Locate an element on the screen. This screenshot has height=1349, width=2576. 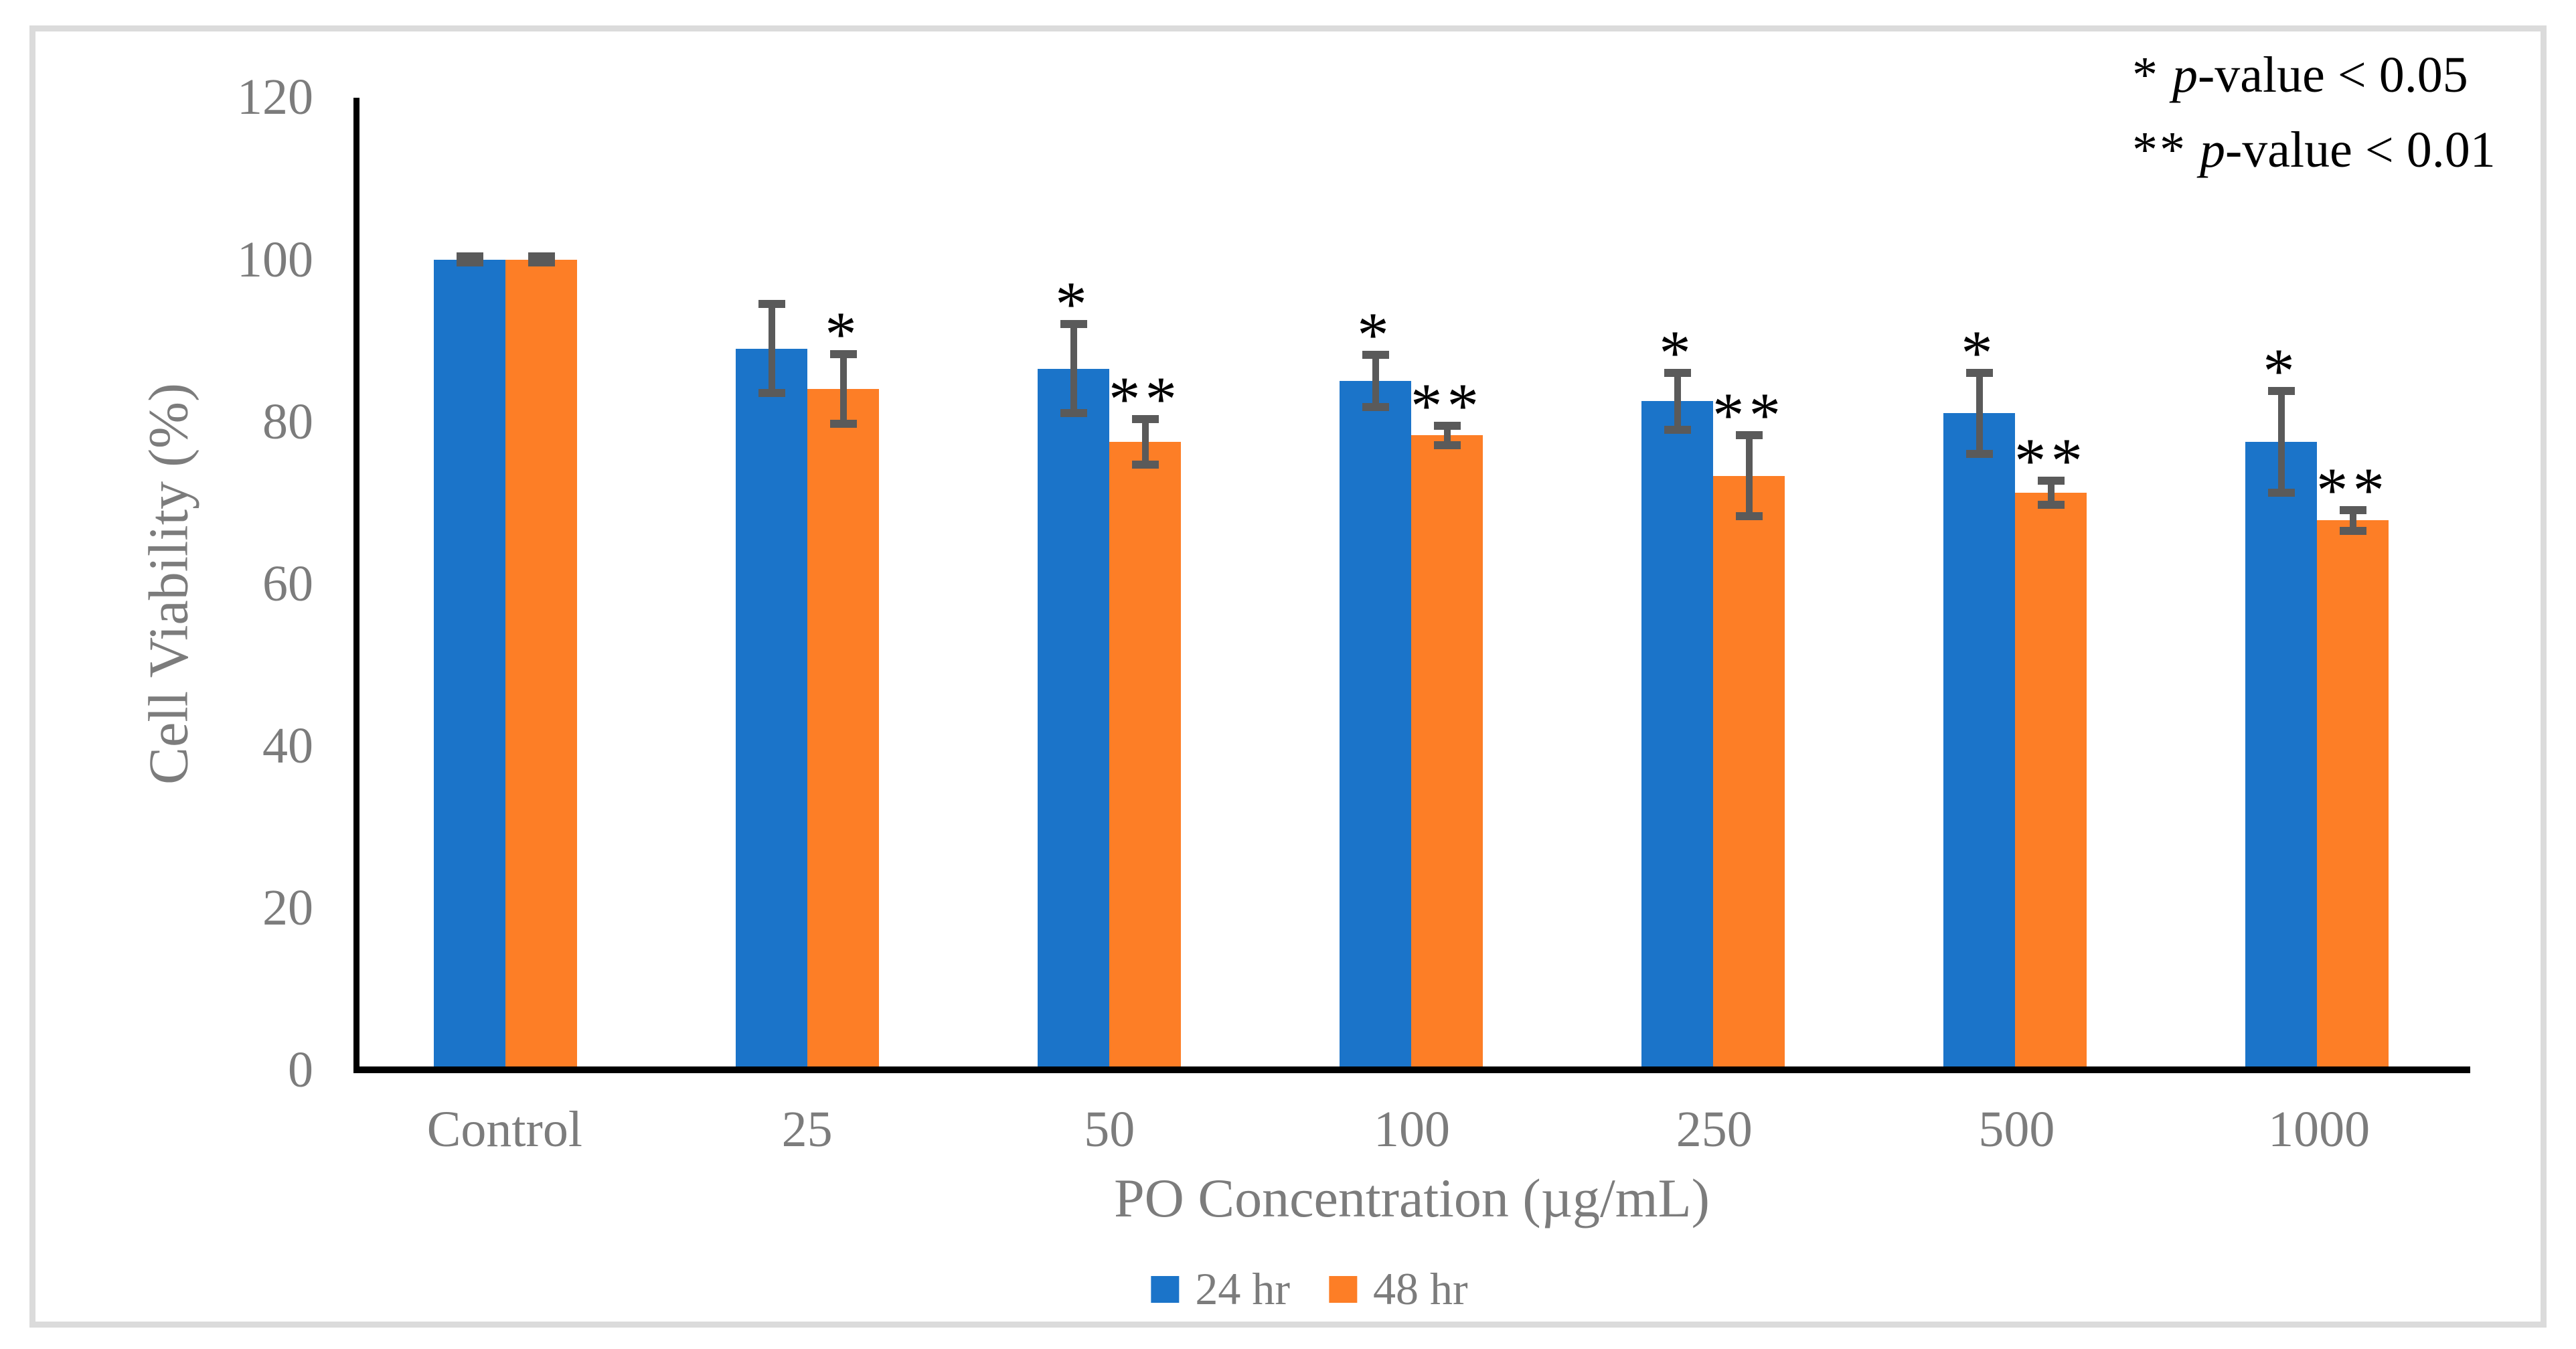
x-category-label-25: 25 is located at coordinates (807, 1129).